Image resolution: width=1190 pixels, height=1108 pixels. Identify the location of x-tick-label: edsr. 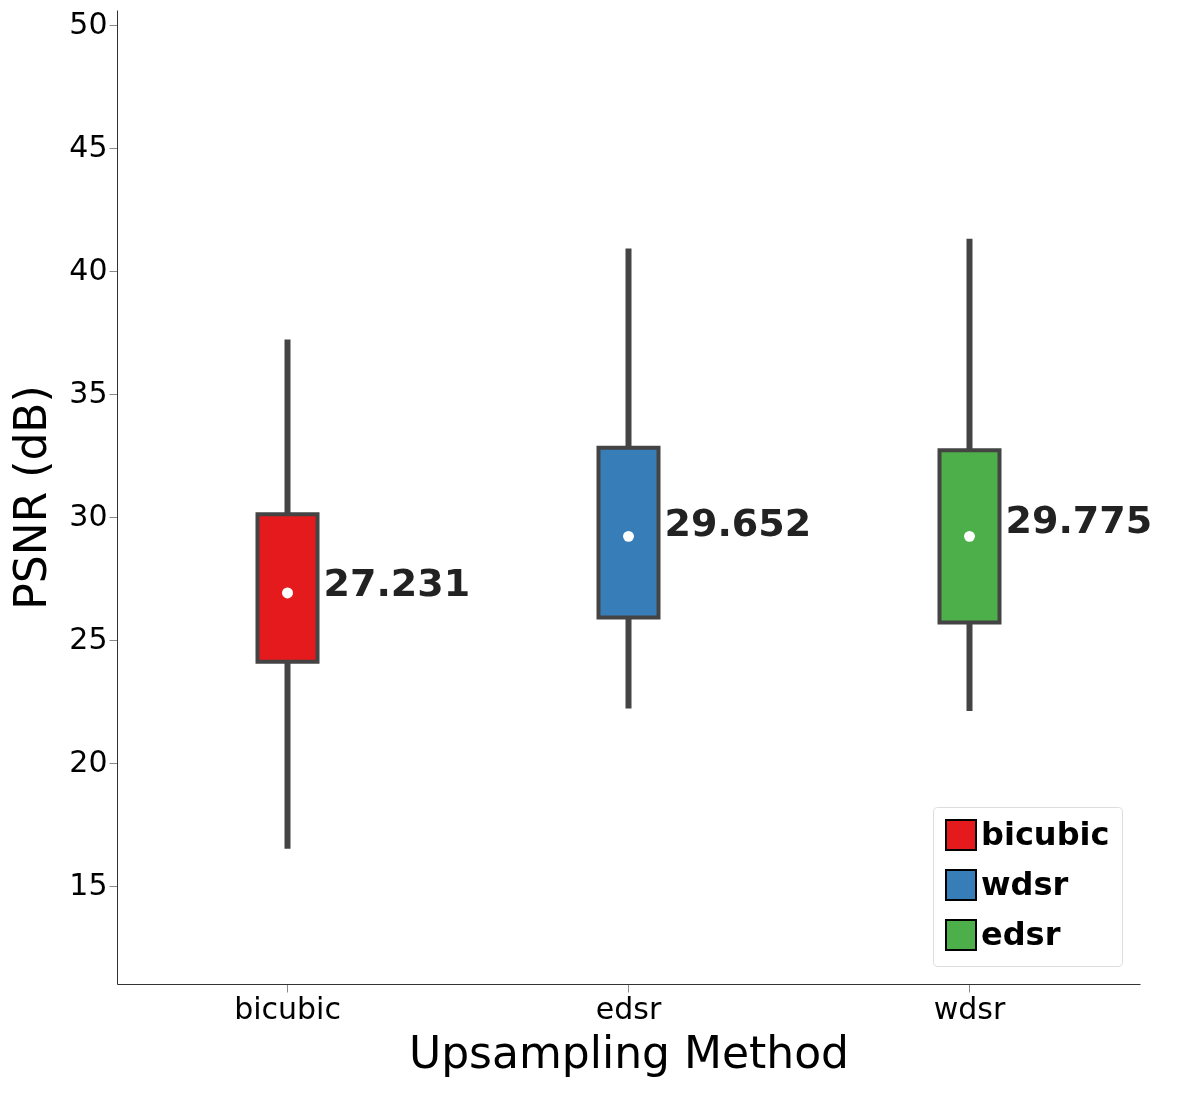
(628, 1008).